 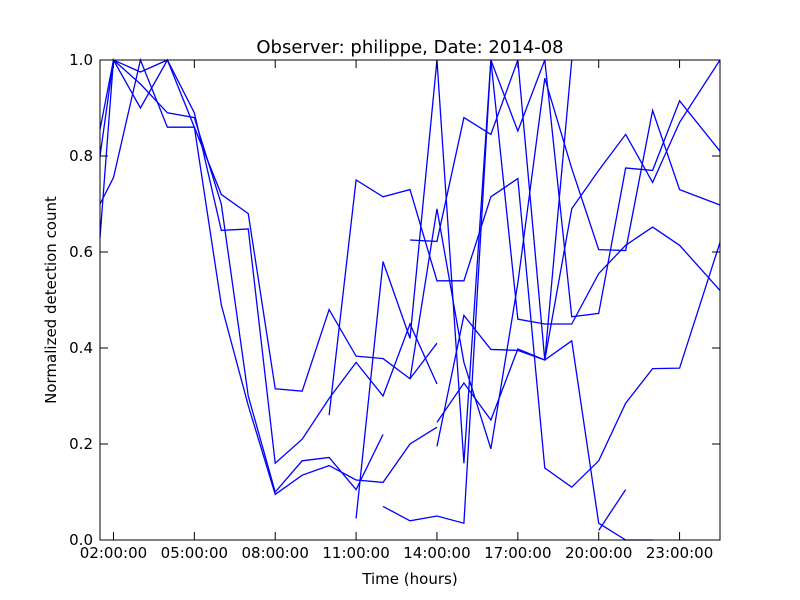 I want to click on x-tick-label-8: 23:00:00, so click(x=679, y=553).